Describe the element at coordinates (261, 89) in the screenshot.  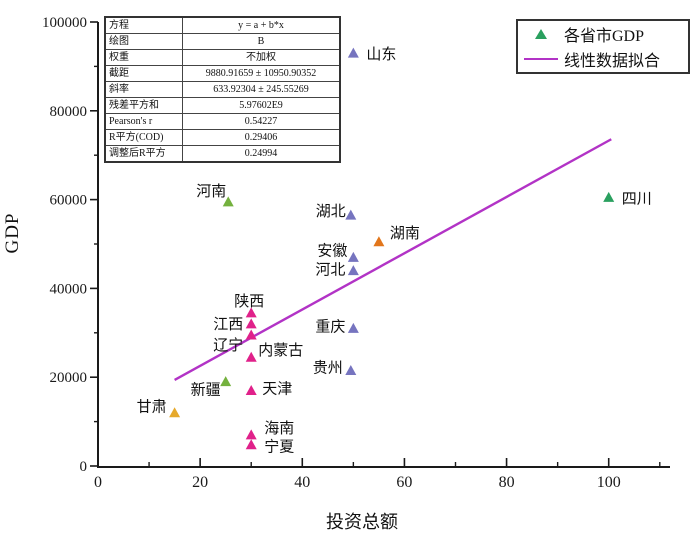
I see `stats-value: 633.92304 ± 245.55269` at that location.